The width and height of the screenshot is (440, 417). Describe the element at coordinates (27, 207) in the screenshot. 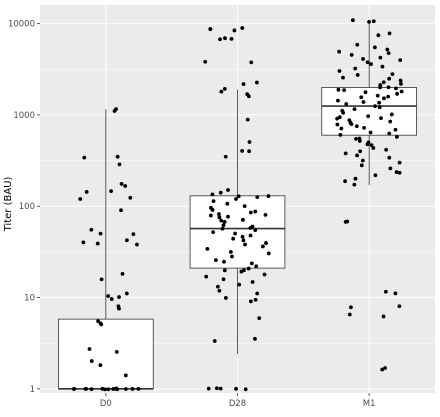

I see `y-tick-label: 100` at that location.